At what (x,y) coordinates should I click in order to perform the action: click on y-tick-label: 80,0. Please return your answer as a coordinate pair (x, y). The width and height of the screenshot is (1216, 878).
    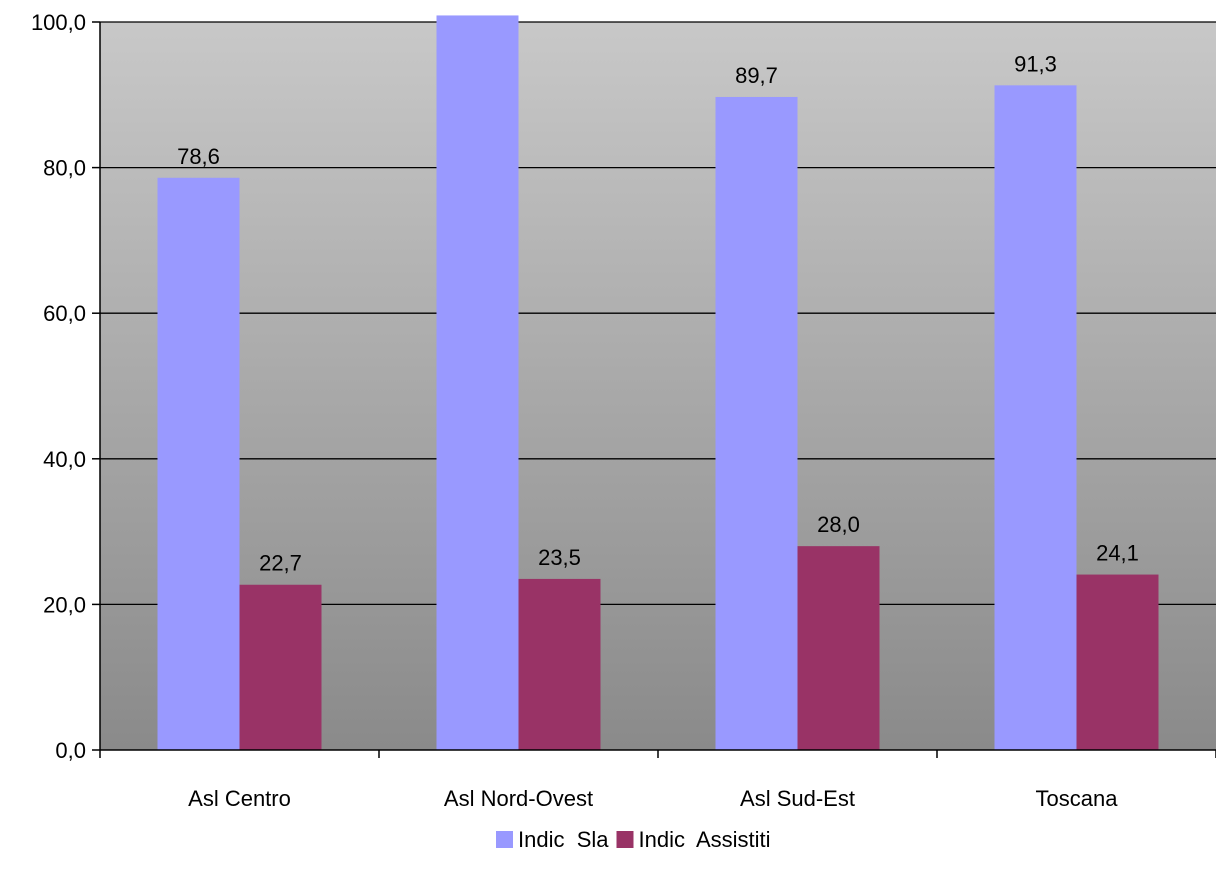
    Looking at the image, I should click on (64, 168).